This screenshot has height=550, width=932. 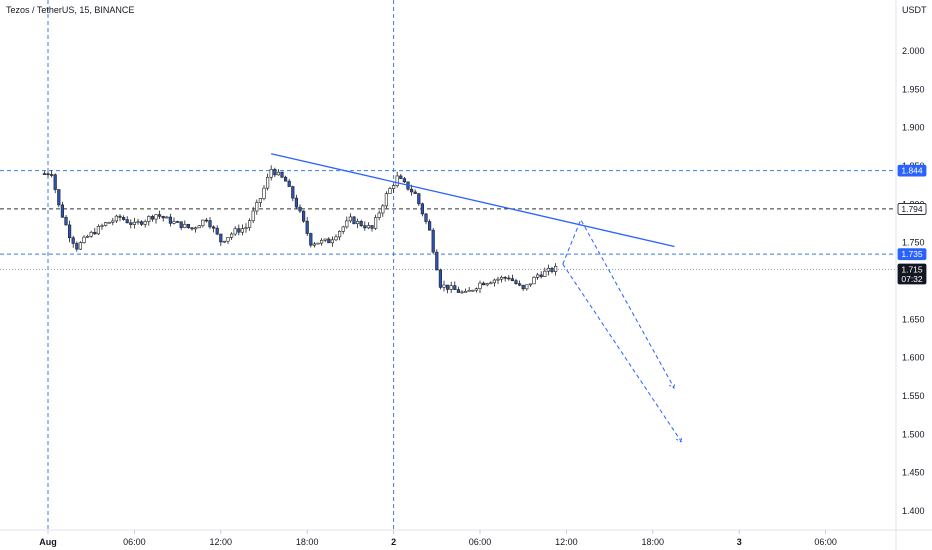 I want to click on price-tick-label: 1.950, so click(x=913, y=89).